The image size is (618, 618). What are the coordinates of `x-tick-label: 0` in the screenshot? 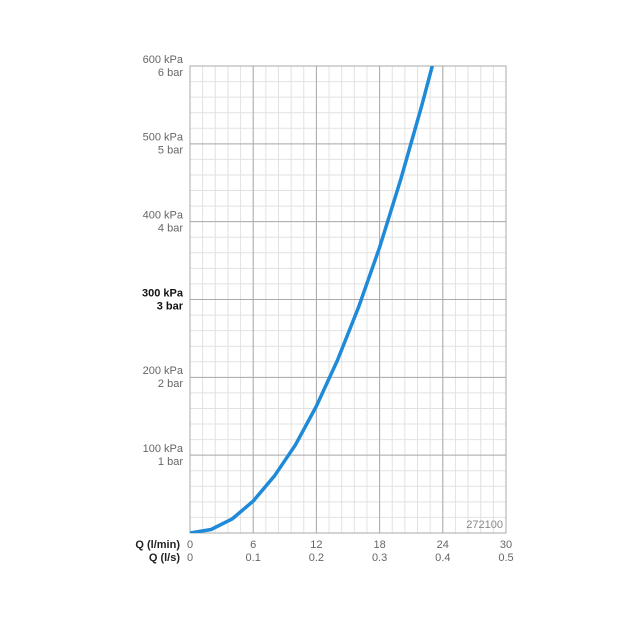 It's located at (190, 545).